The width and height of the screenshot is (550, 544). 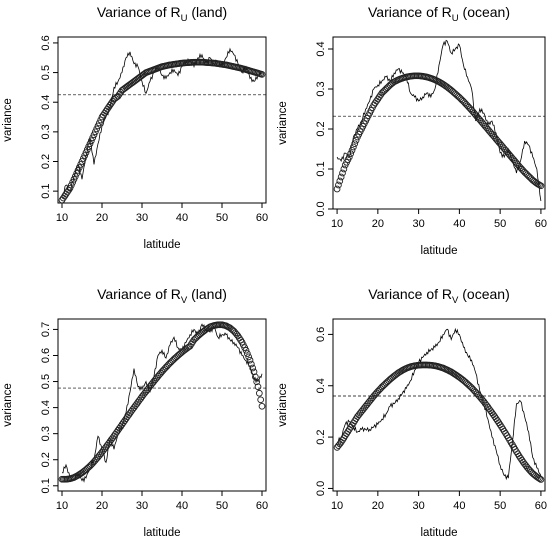 What do you see at coordinates (321, 488) in the screenshot?
I see `y-tick-label: 0.0` at bounding box center [321, 488].